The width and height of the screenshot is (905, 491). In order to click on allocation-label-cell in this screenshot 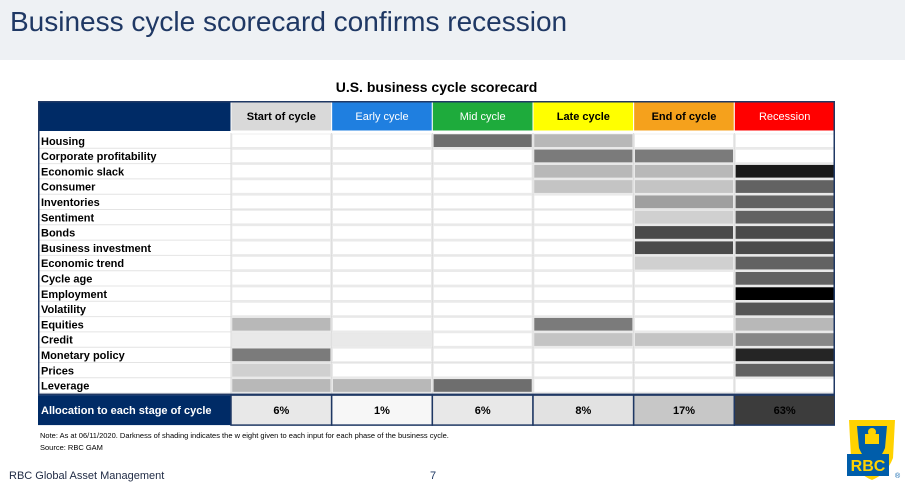, I will do `click(134, 410)`.